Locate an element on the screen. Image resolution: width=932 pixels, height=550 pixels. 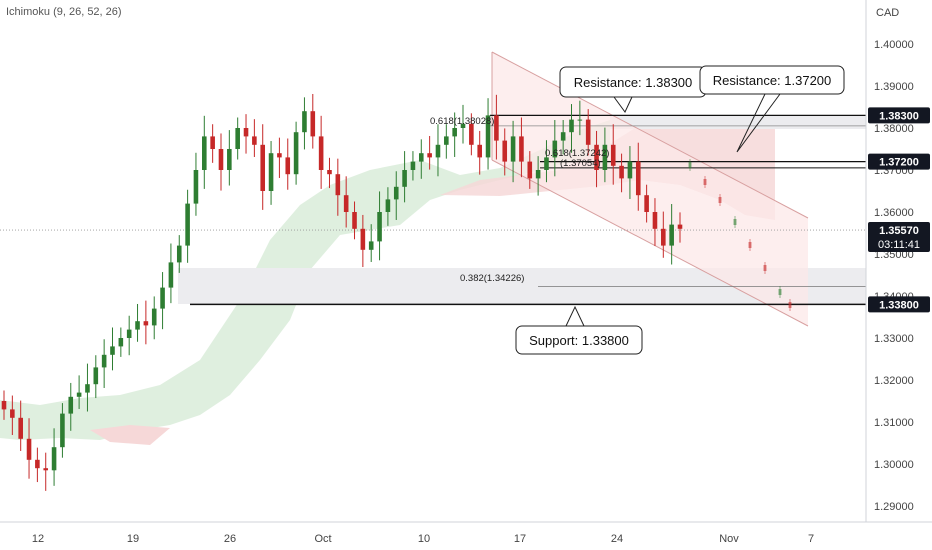
y-tick-label: 1.40000 is located at coordinates (894, 45).